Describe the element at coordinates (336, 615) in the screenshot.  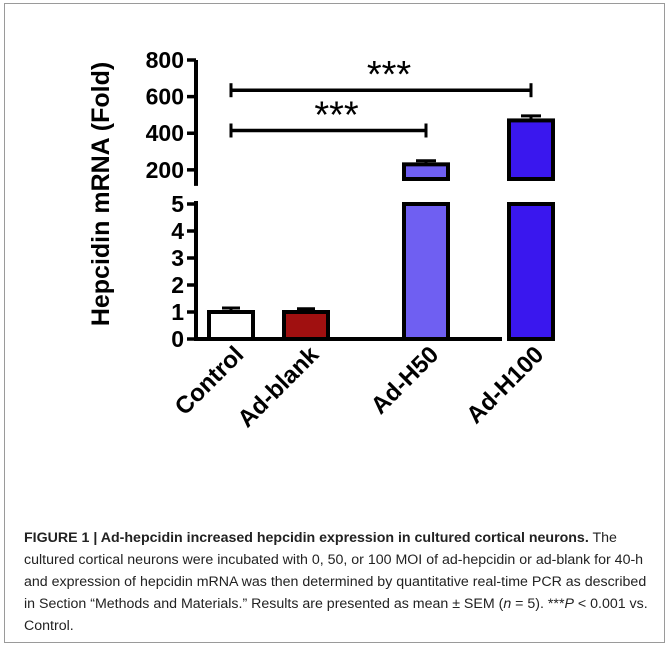
I see `caption-text-3: < 0.001 vs. Control.` at that location.